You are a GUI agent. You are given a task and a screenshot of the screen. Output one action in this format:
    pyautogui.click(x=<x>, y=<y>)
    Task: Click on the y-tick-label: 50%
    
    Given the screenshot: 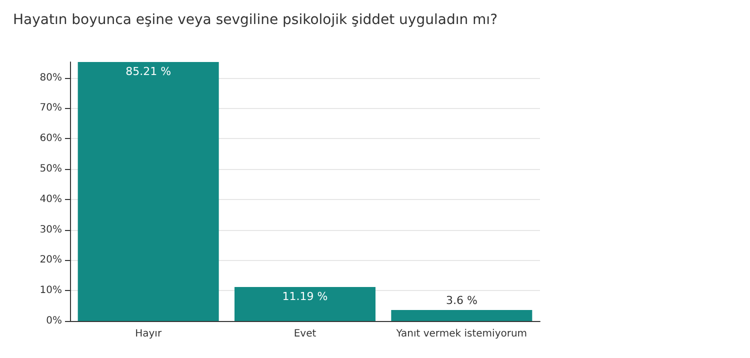 What is the action you would take?
    pyautogui.click(x=51, y=169)
    